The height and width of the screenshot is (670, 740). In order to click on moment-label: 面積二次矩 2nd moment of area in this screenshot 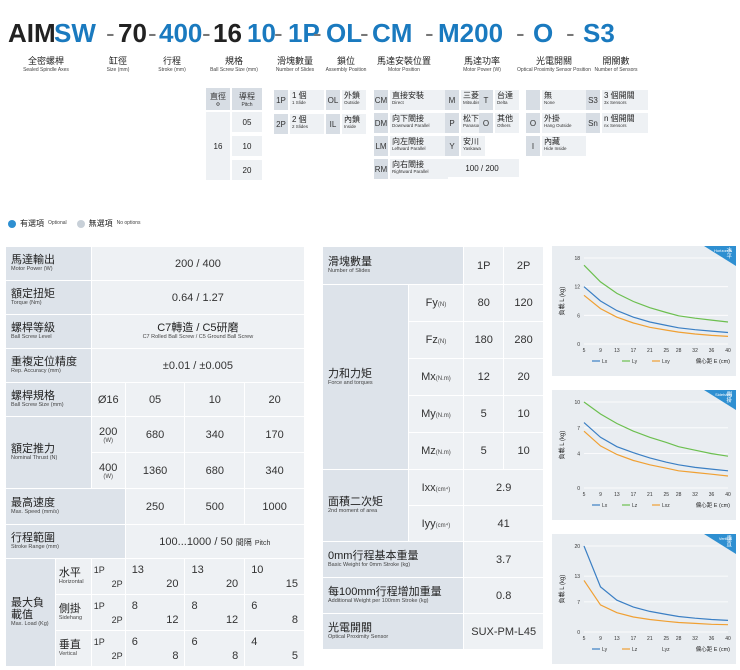, I will do `click(365, 505)`.